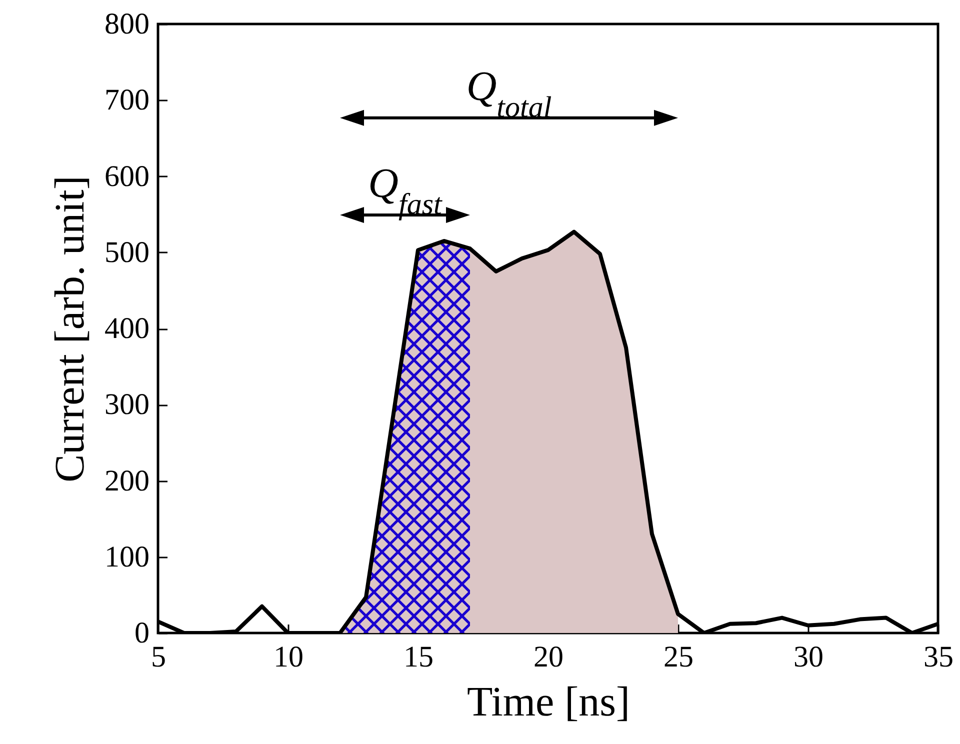 Image resolution: width=960 pixels, height=744 pixels. Describe the element at coordinates (142, 633) in the screenshot. I see `y-tick-label: 0` at that location.